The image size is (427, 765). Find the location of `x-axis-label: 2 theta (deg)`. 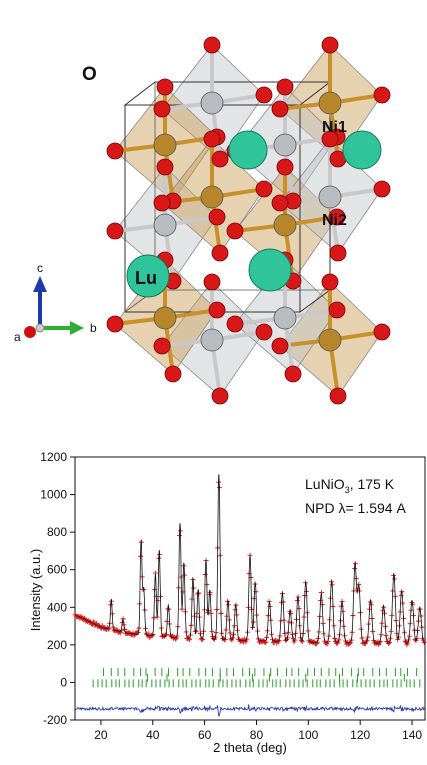

x-axis-label: 2 theta (deg) is located at coordinates (250, 747).